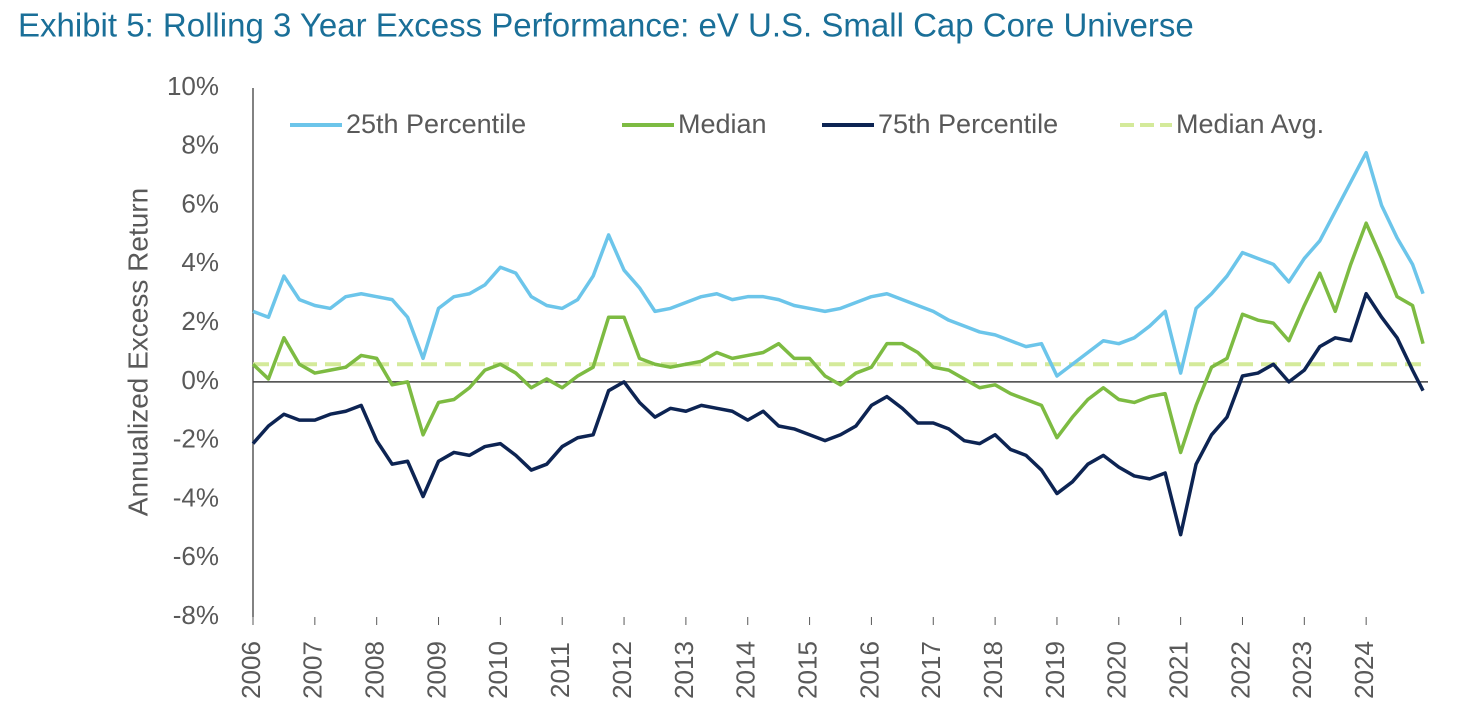  What do you see at coordinates (684, 670) in the screenshot?
I see `x-tick-label: 2013` at bounding box center [684, 670].